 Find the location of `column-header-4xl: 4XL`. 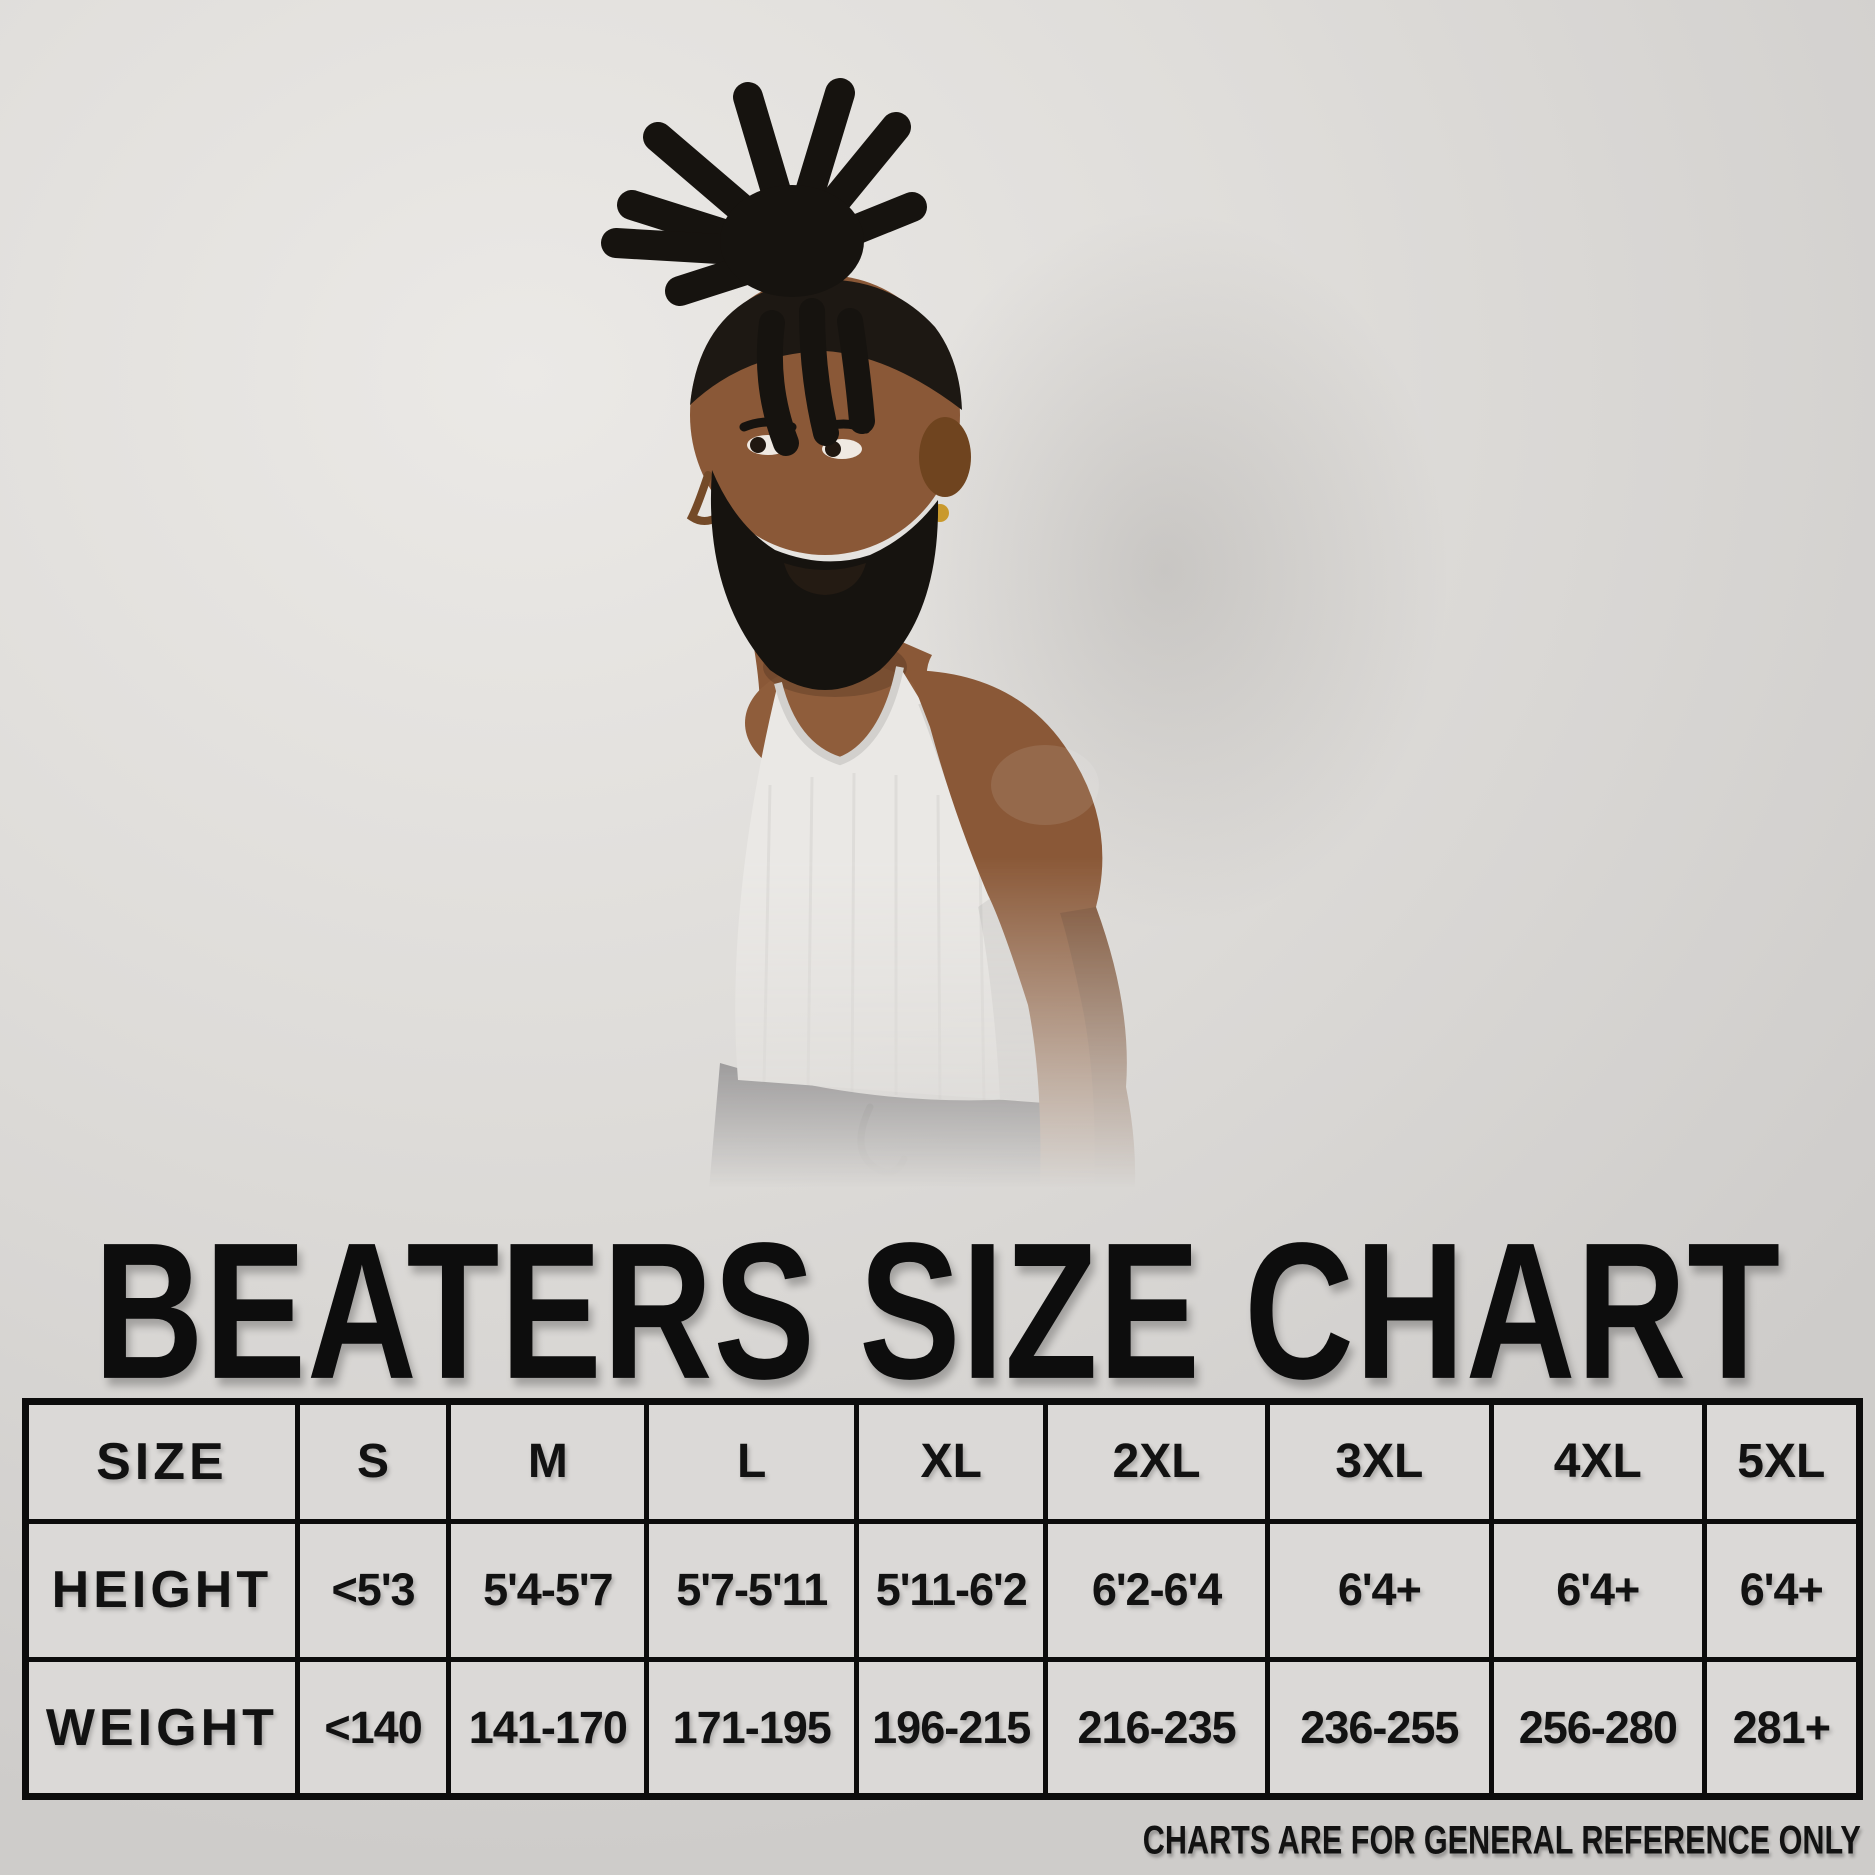

column-header-4xl: 4XL is located at coordinates (1597, 1462).